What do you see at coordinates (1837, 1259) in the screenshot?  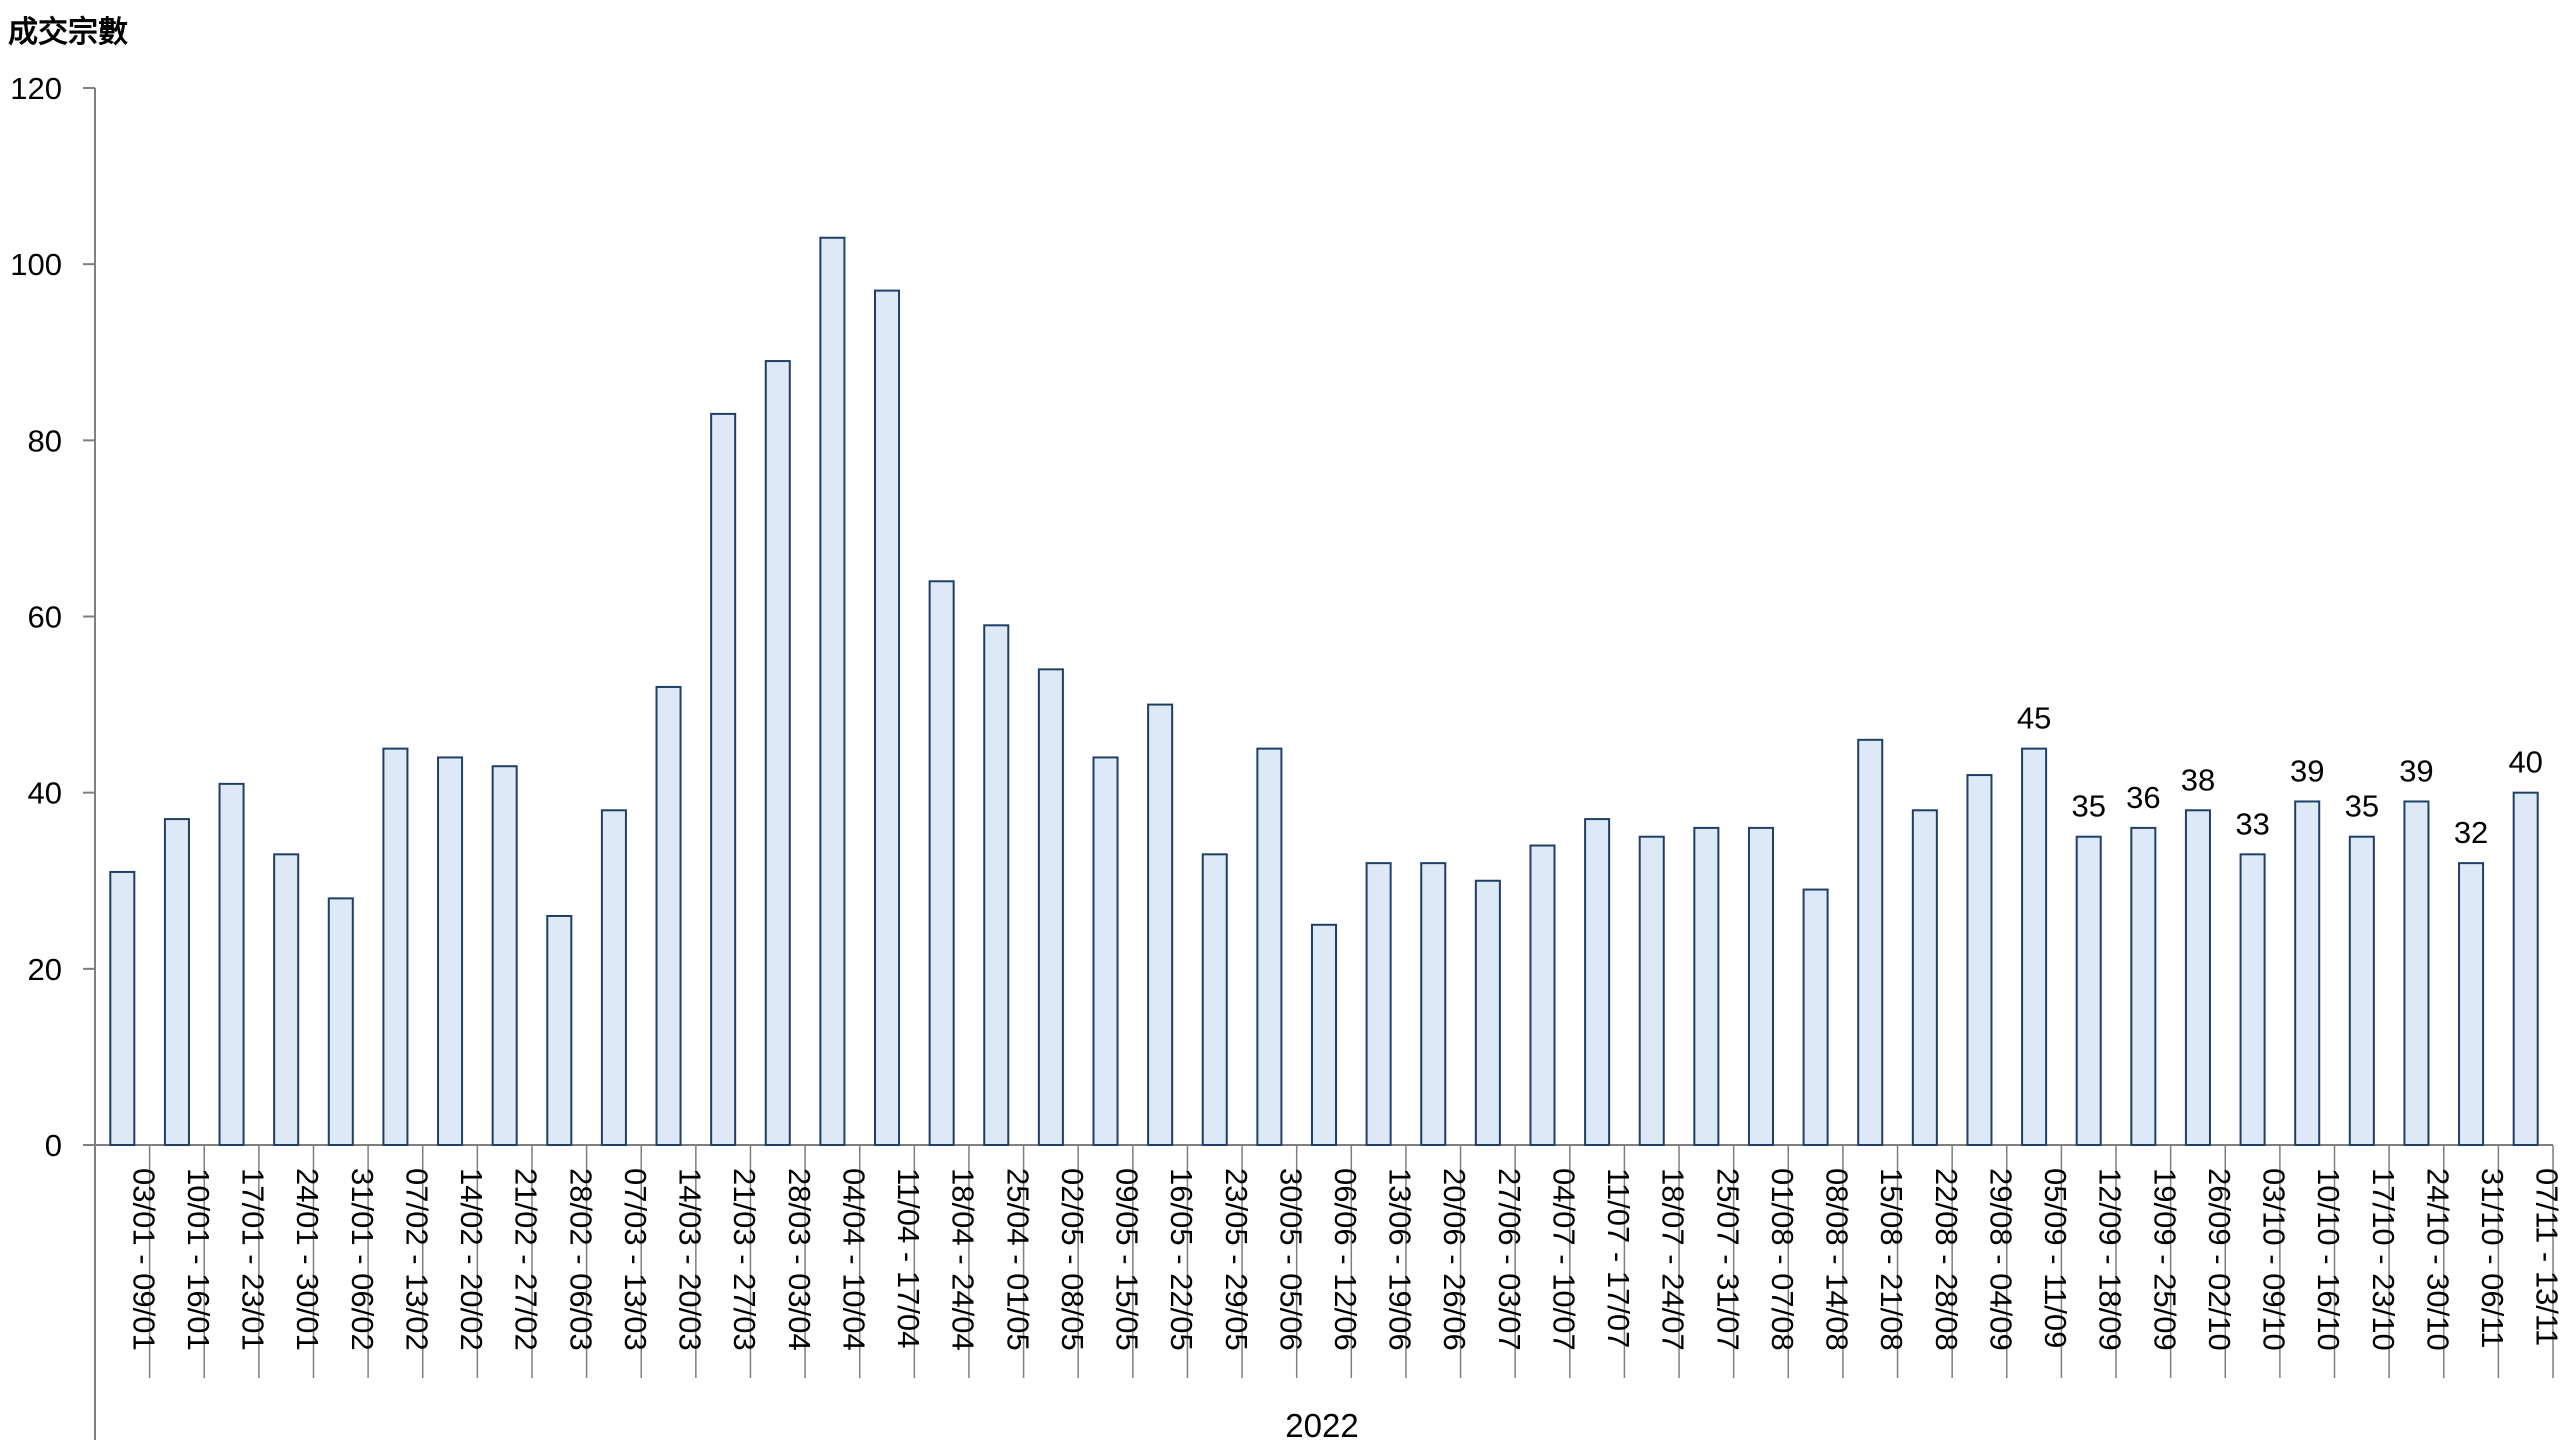 I see `x-tick-label: 08/08 - 14/08` at bounding box center [1837, 1259].